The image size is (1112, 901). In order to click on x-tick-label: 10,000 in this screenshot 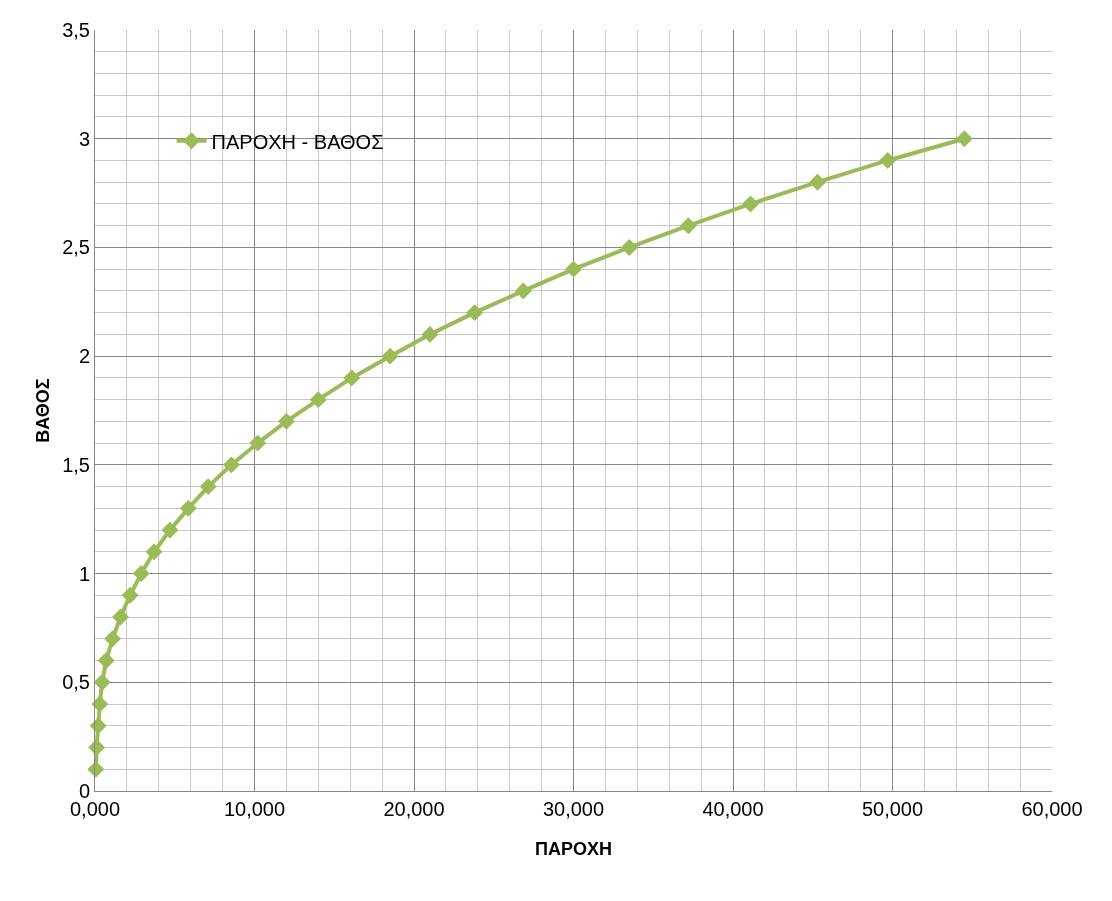, I will do `click(254, 809)`.